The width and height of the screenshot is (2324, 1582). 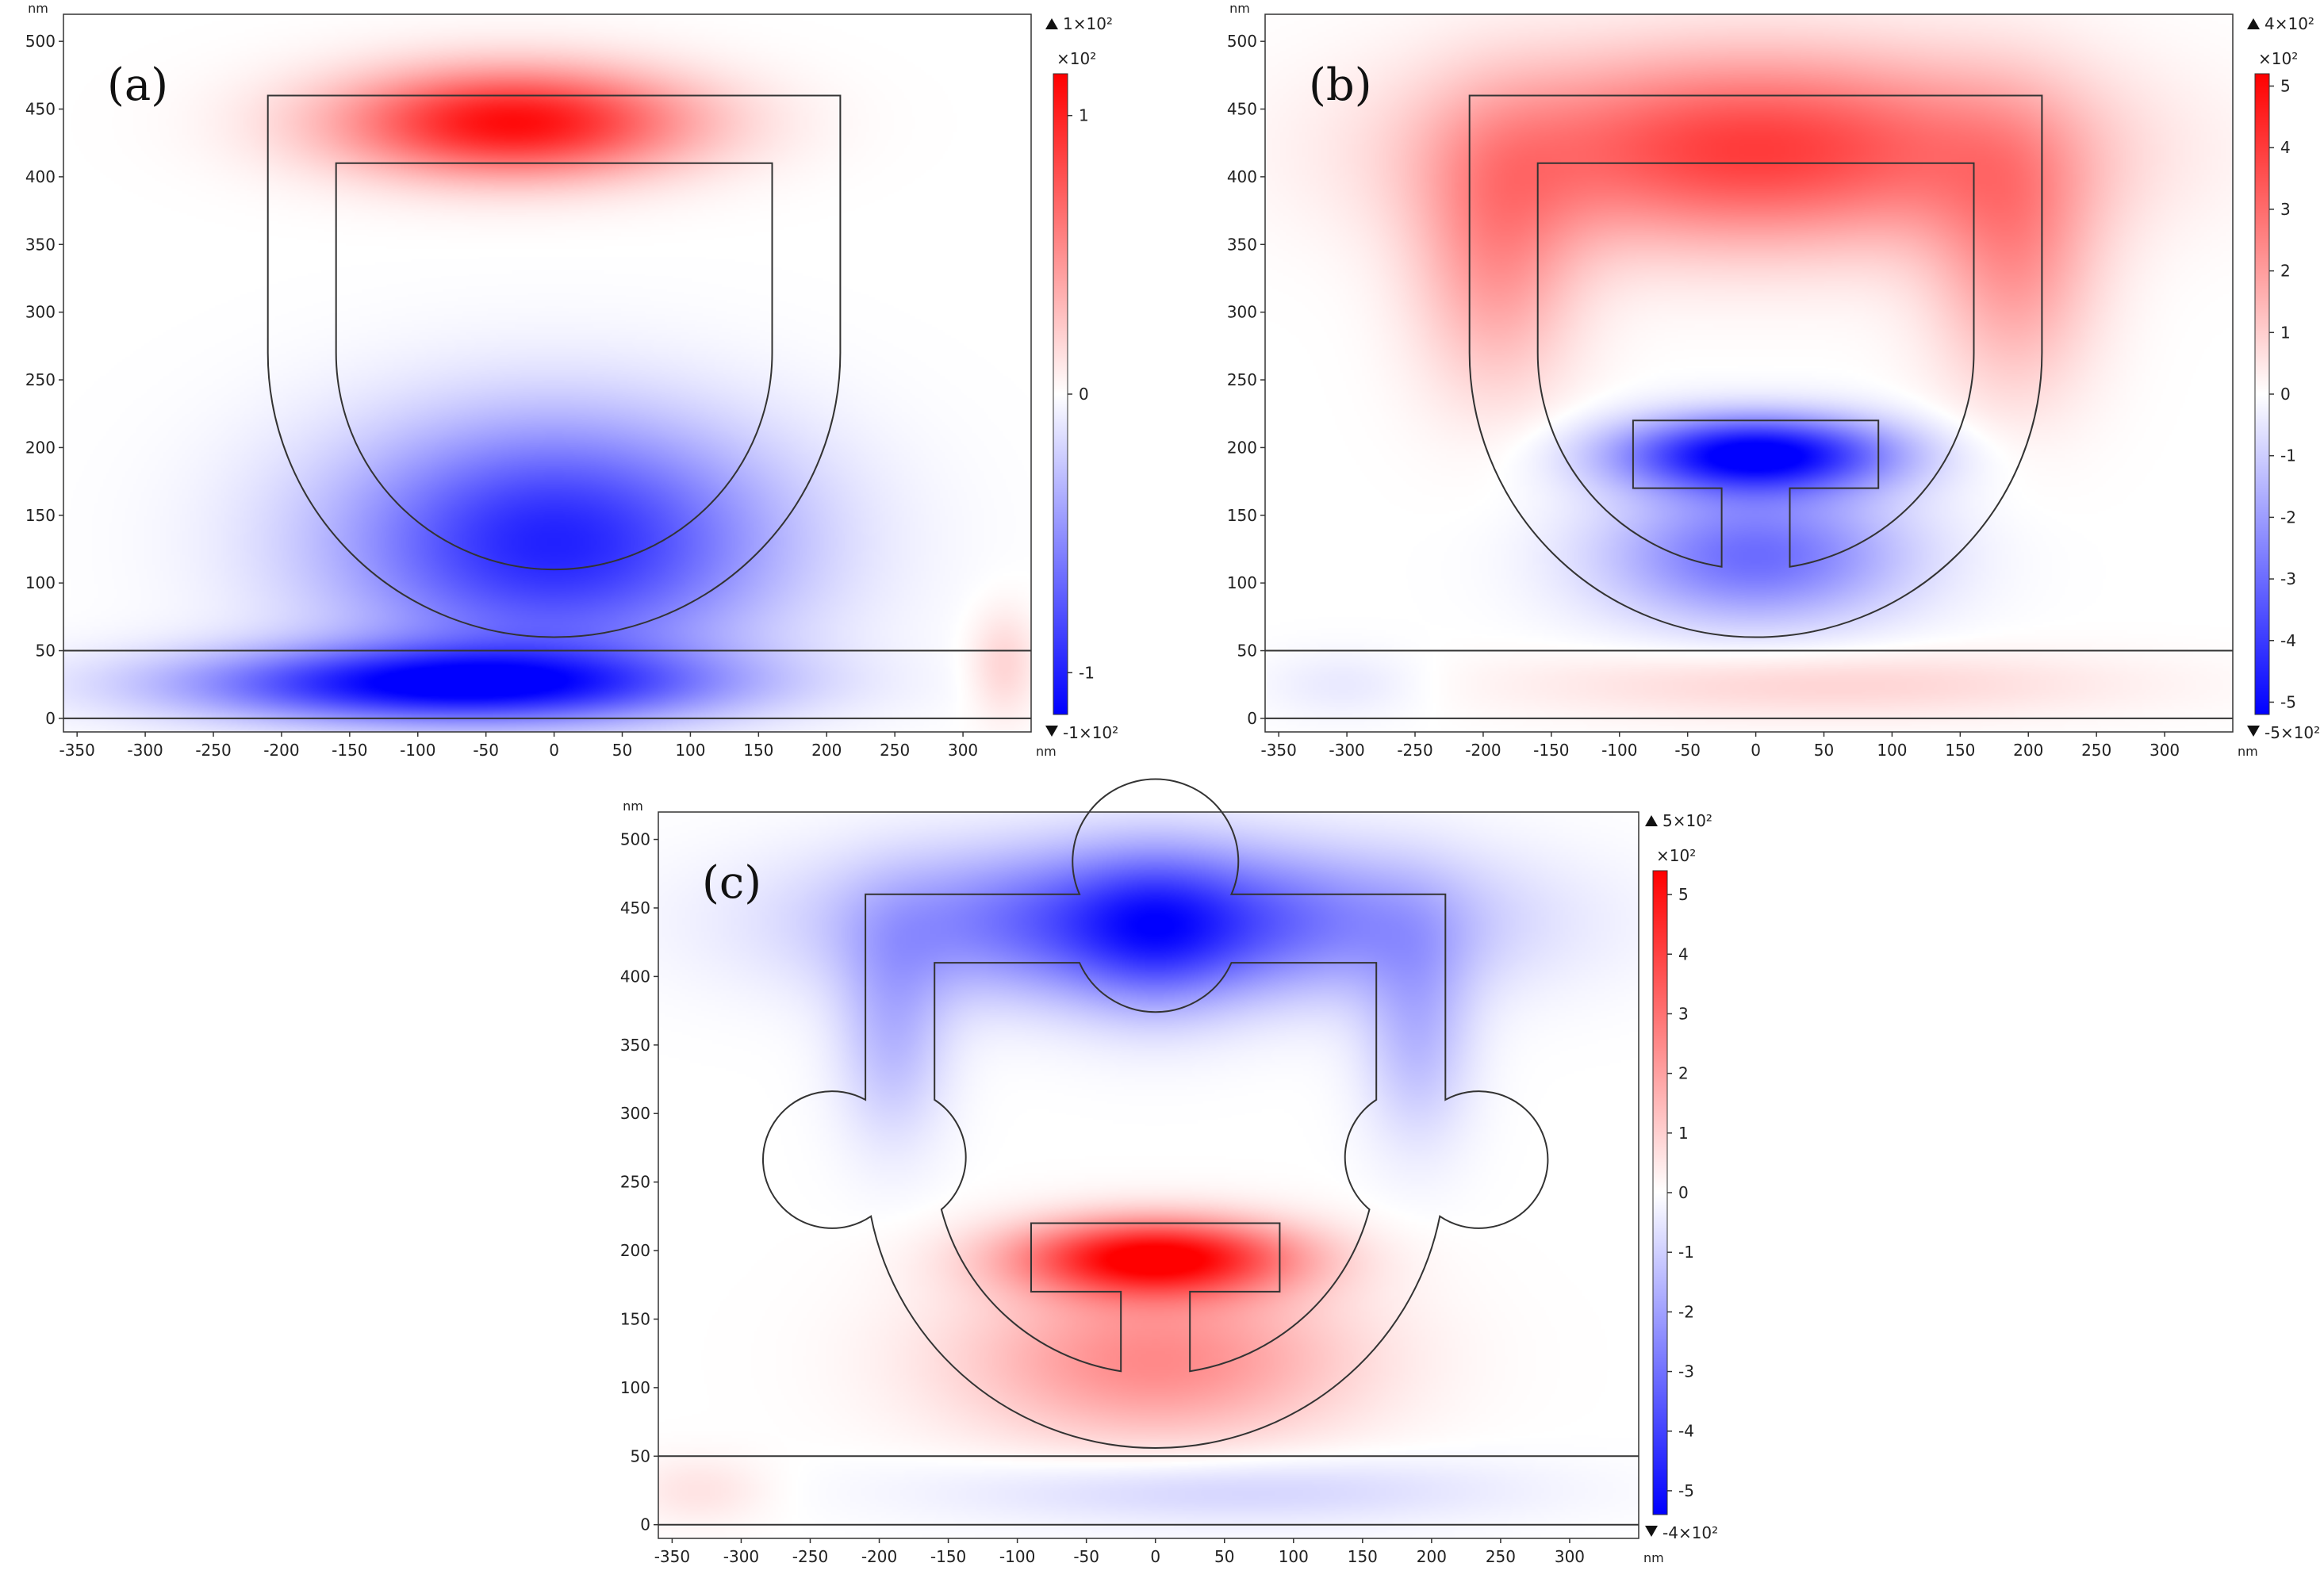 I want to click on x-tick-label: 0, so click(x=1756, y=750).